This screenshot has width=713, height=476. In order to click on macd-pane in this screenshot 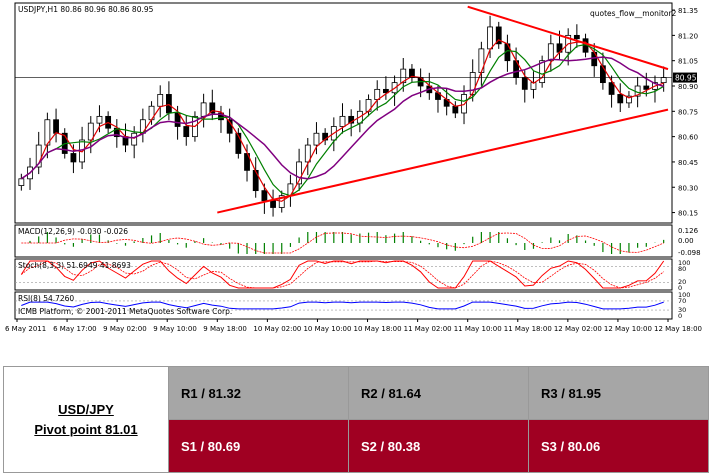, I will do `click(343, 241)`.